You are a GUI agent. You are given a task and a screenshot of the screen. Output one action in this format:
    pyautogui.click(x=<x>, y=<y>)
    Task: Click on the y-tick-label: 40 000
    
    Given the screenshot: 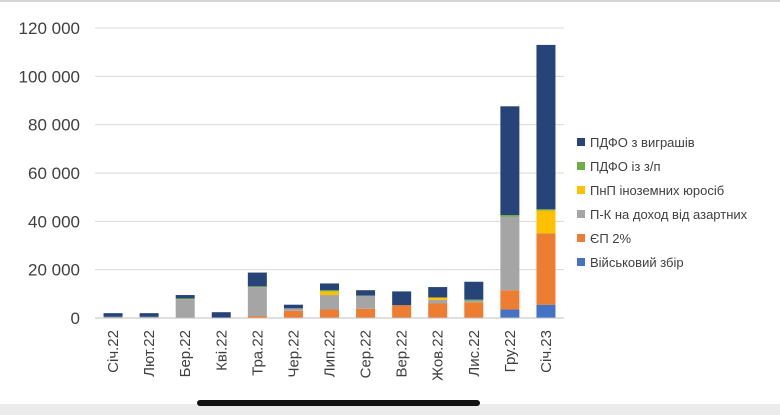 What is the action you would take?
    pyautogui.click(x=54, y=221)
    